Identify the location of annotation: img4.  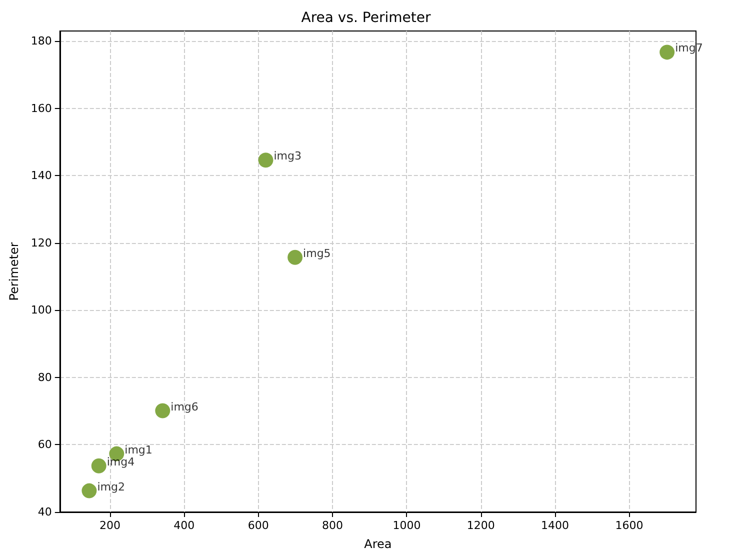
(120, 461).